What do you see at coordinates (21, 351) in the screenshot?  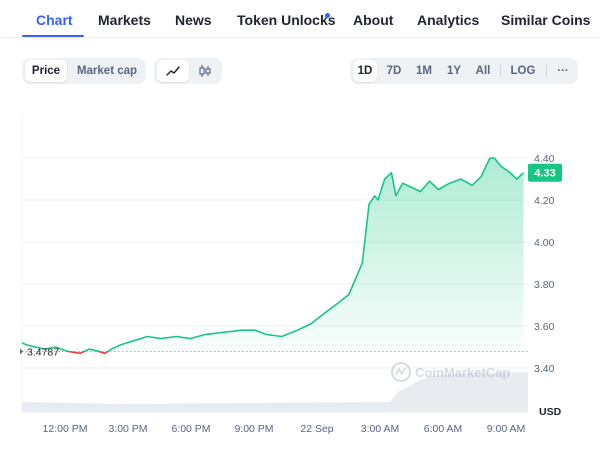 I see `open-price-marker` at bounding box center [21, 351].